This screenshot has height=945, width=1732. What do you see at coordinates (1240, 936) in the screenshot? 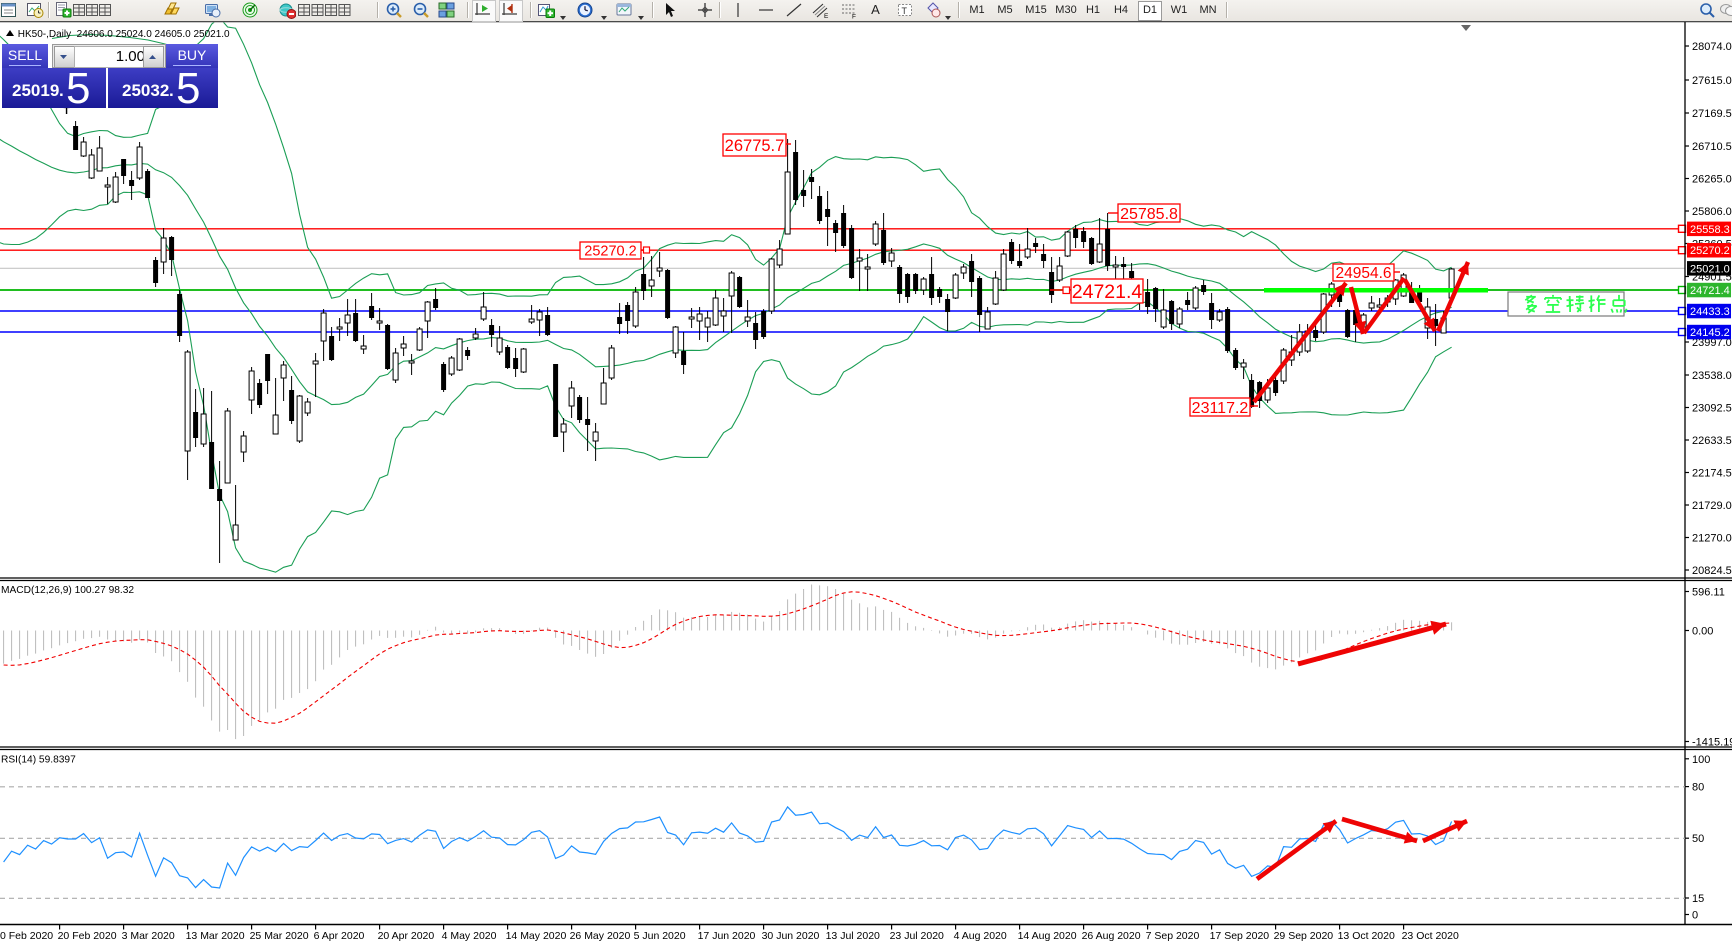
I see `svg-text: 17 Sep 2020` at bounding box center [1240, 936].